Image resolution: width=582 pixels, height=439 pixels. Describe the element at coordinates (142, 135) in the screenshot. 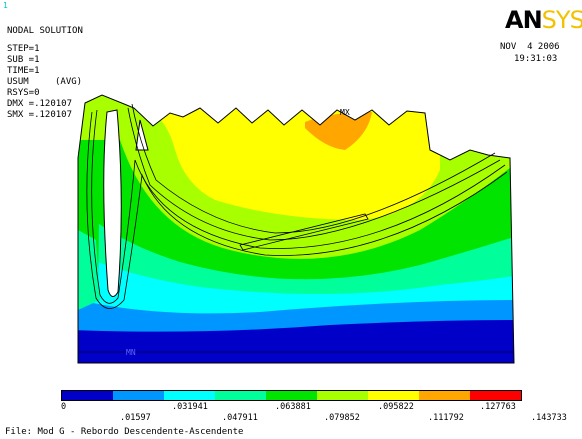

I see `right-slot` at that location.